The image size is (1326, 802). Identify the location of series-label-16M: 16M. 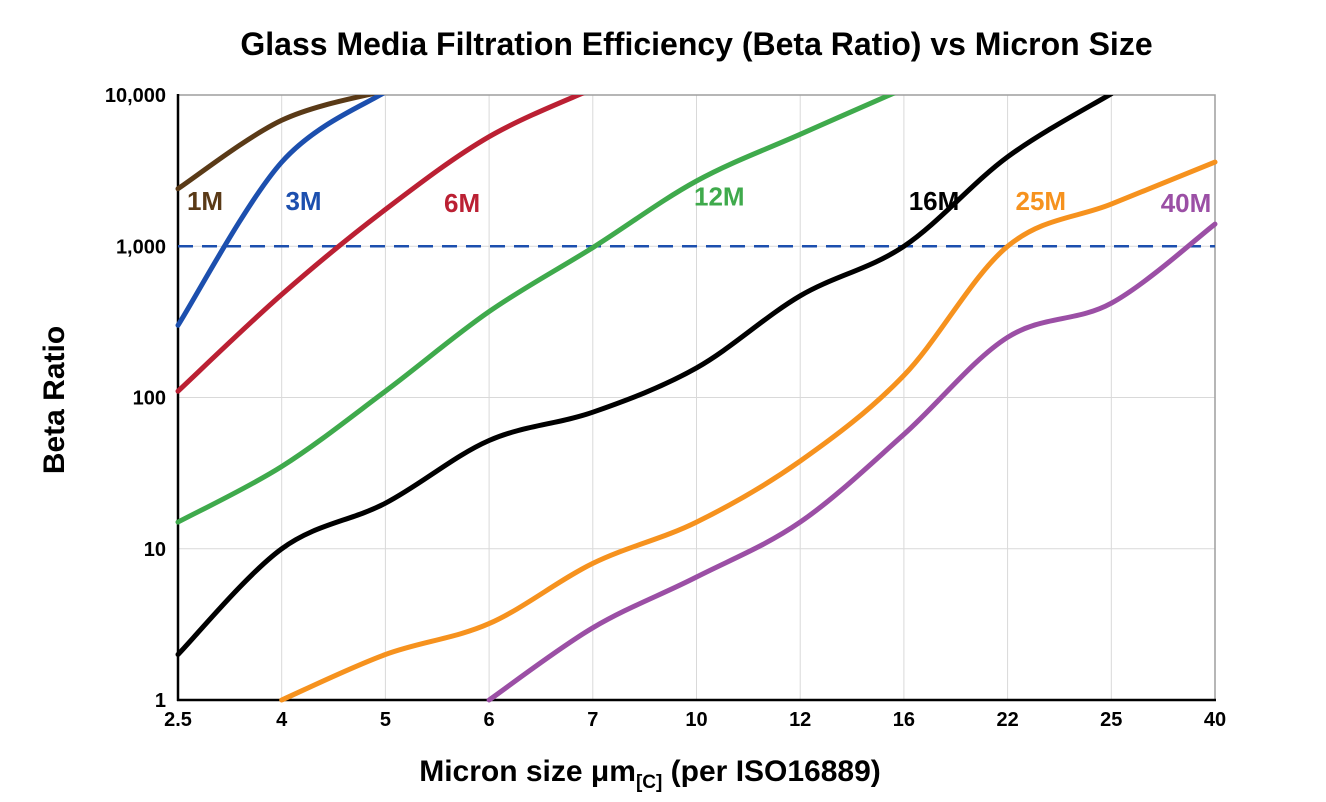
(934, 201).